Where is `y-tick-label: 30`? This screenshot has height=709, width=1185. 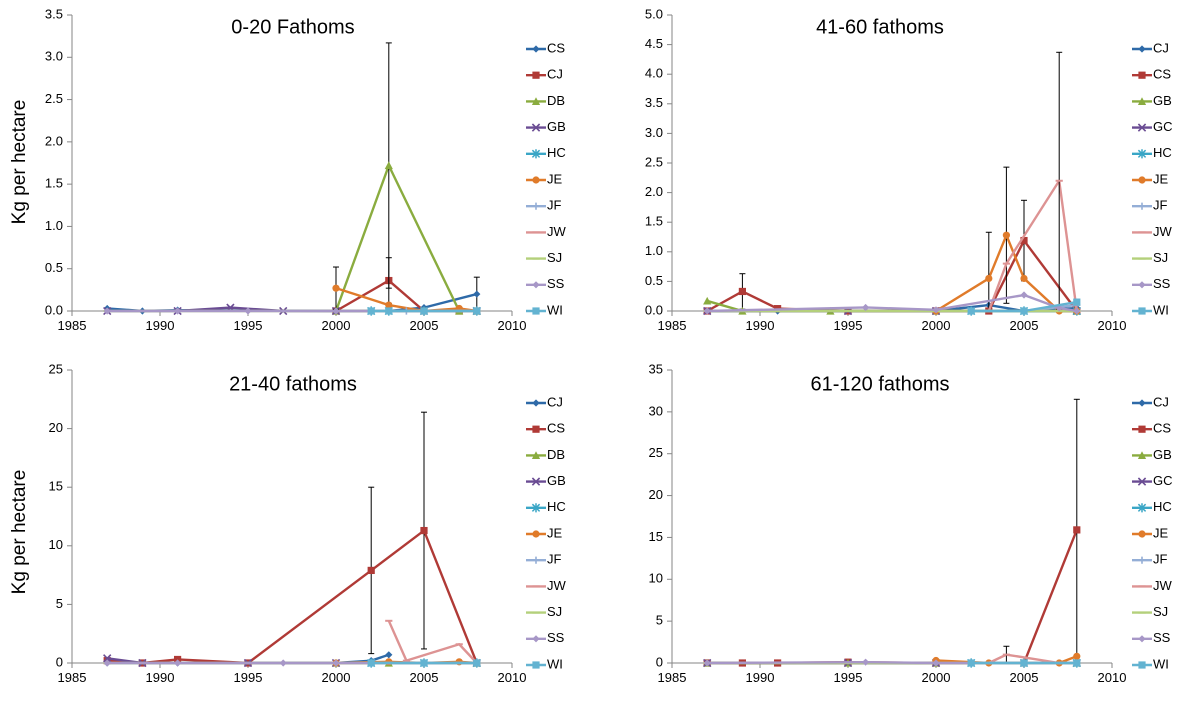
y-tick-label: 30 is located at coordinates (656, 410).